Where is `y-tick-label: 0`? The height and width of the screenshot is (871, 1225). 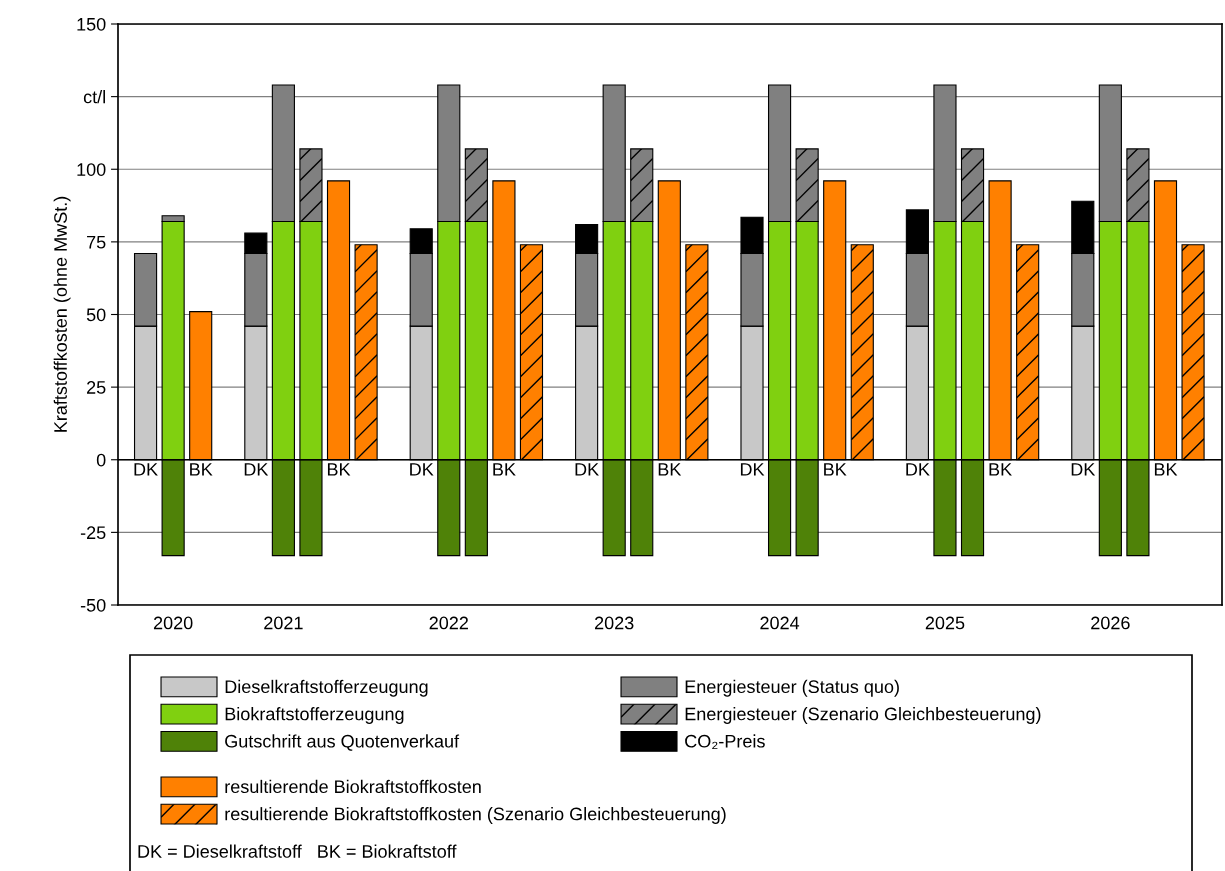
y-tick-label: 0 is located at coordinates (101, 460).